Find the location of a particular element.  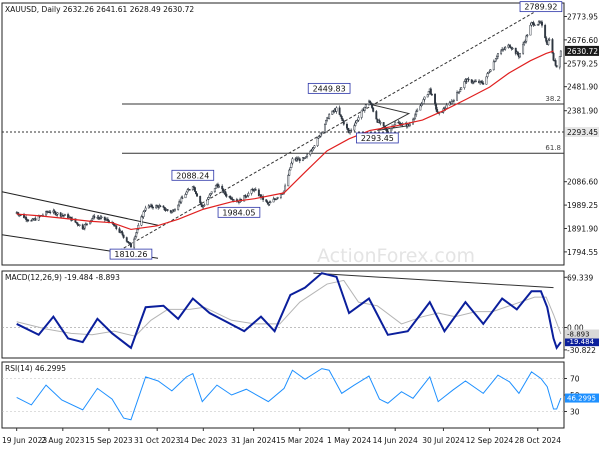

rsi-tag-label: 46.2995 is located at coordinates (581, 399).